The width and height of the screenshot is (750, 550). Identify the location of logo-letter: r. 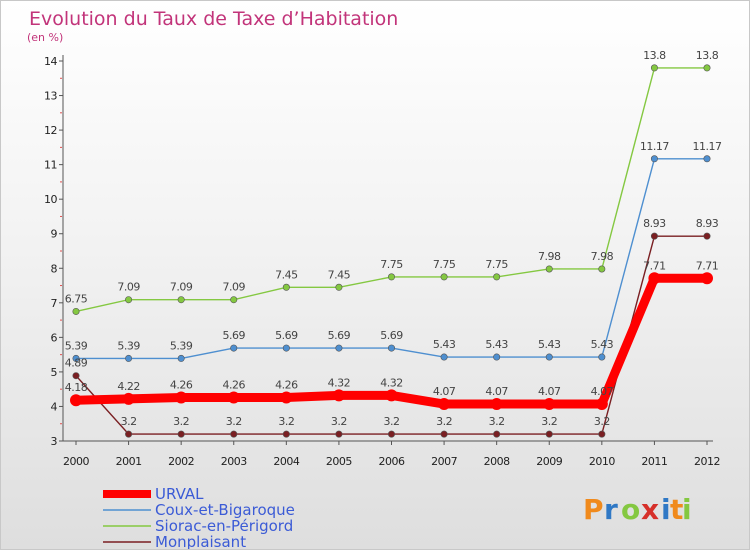
(611, 509).